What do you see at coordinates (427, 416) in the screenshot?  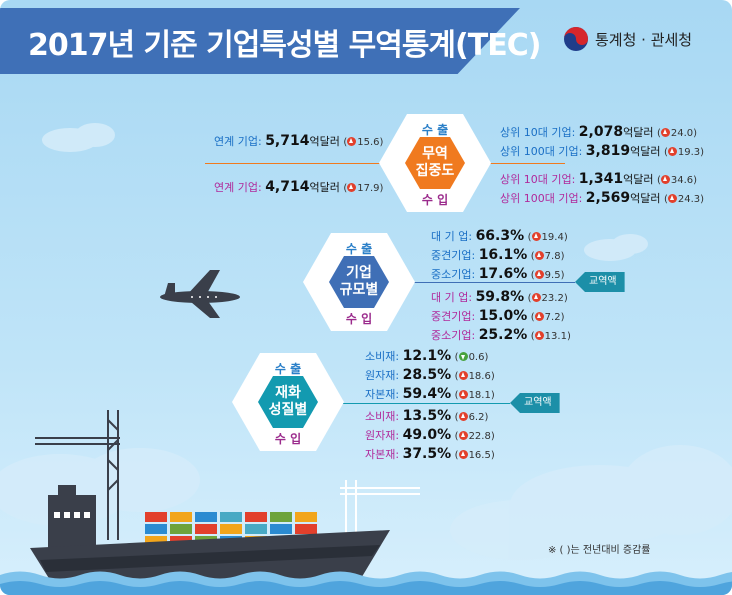 I see `goods-import-consumer: 소비재: 13.5% (6.2)` at bounding box center [427, 416].